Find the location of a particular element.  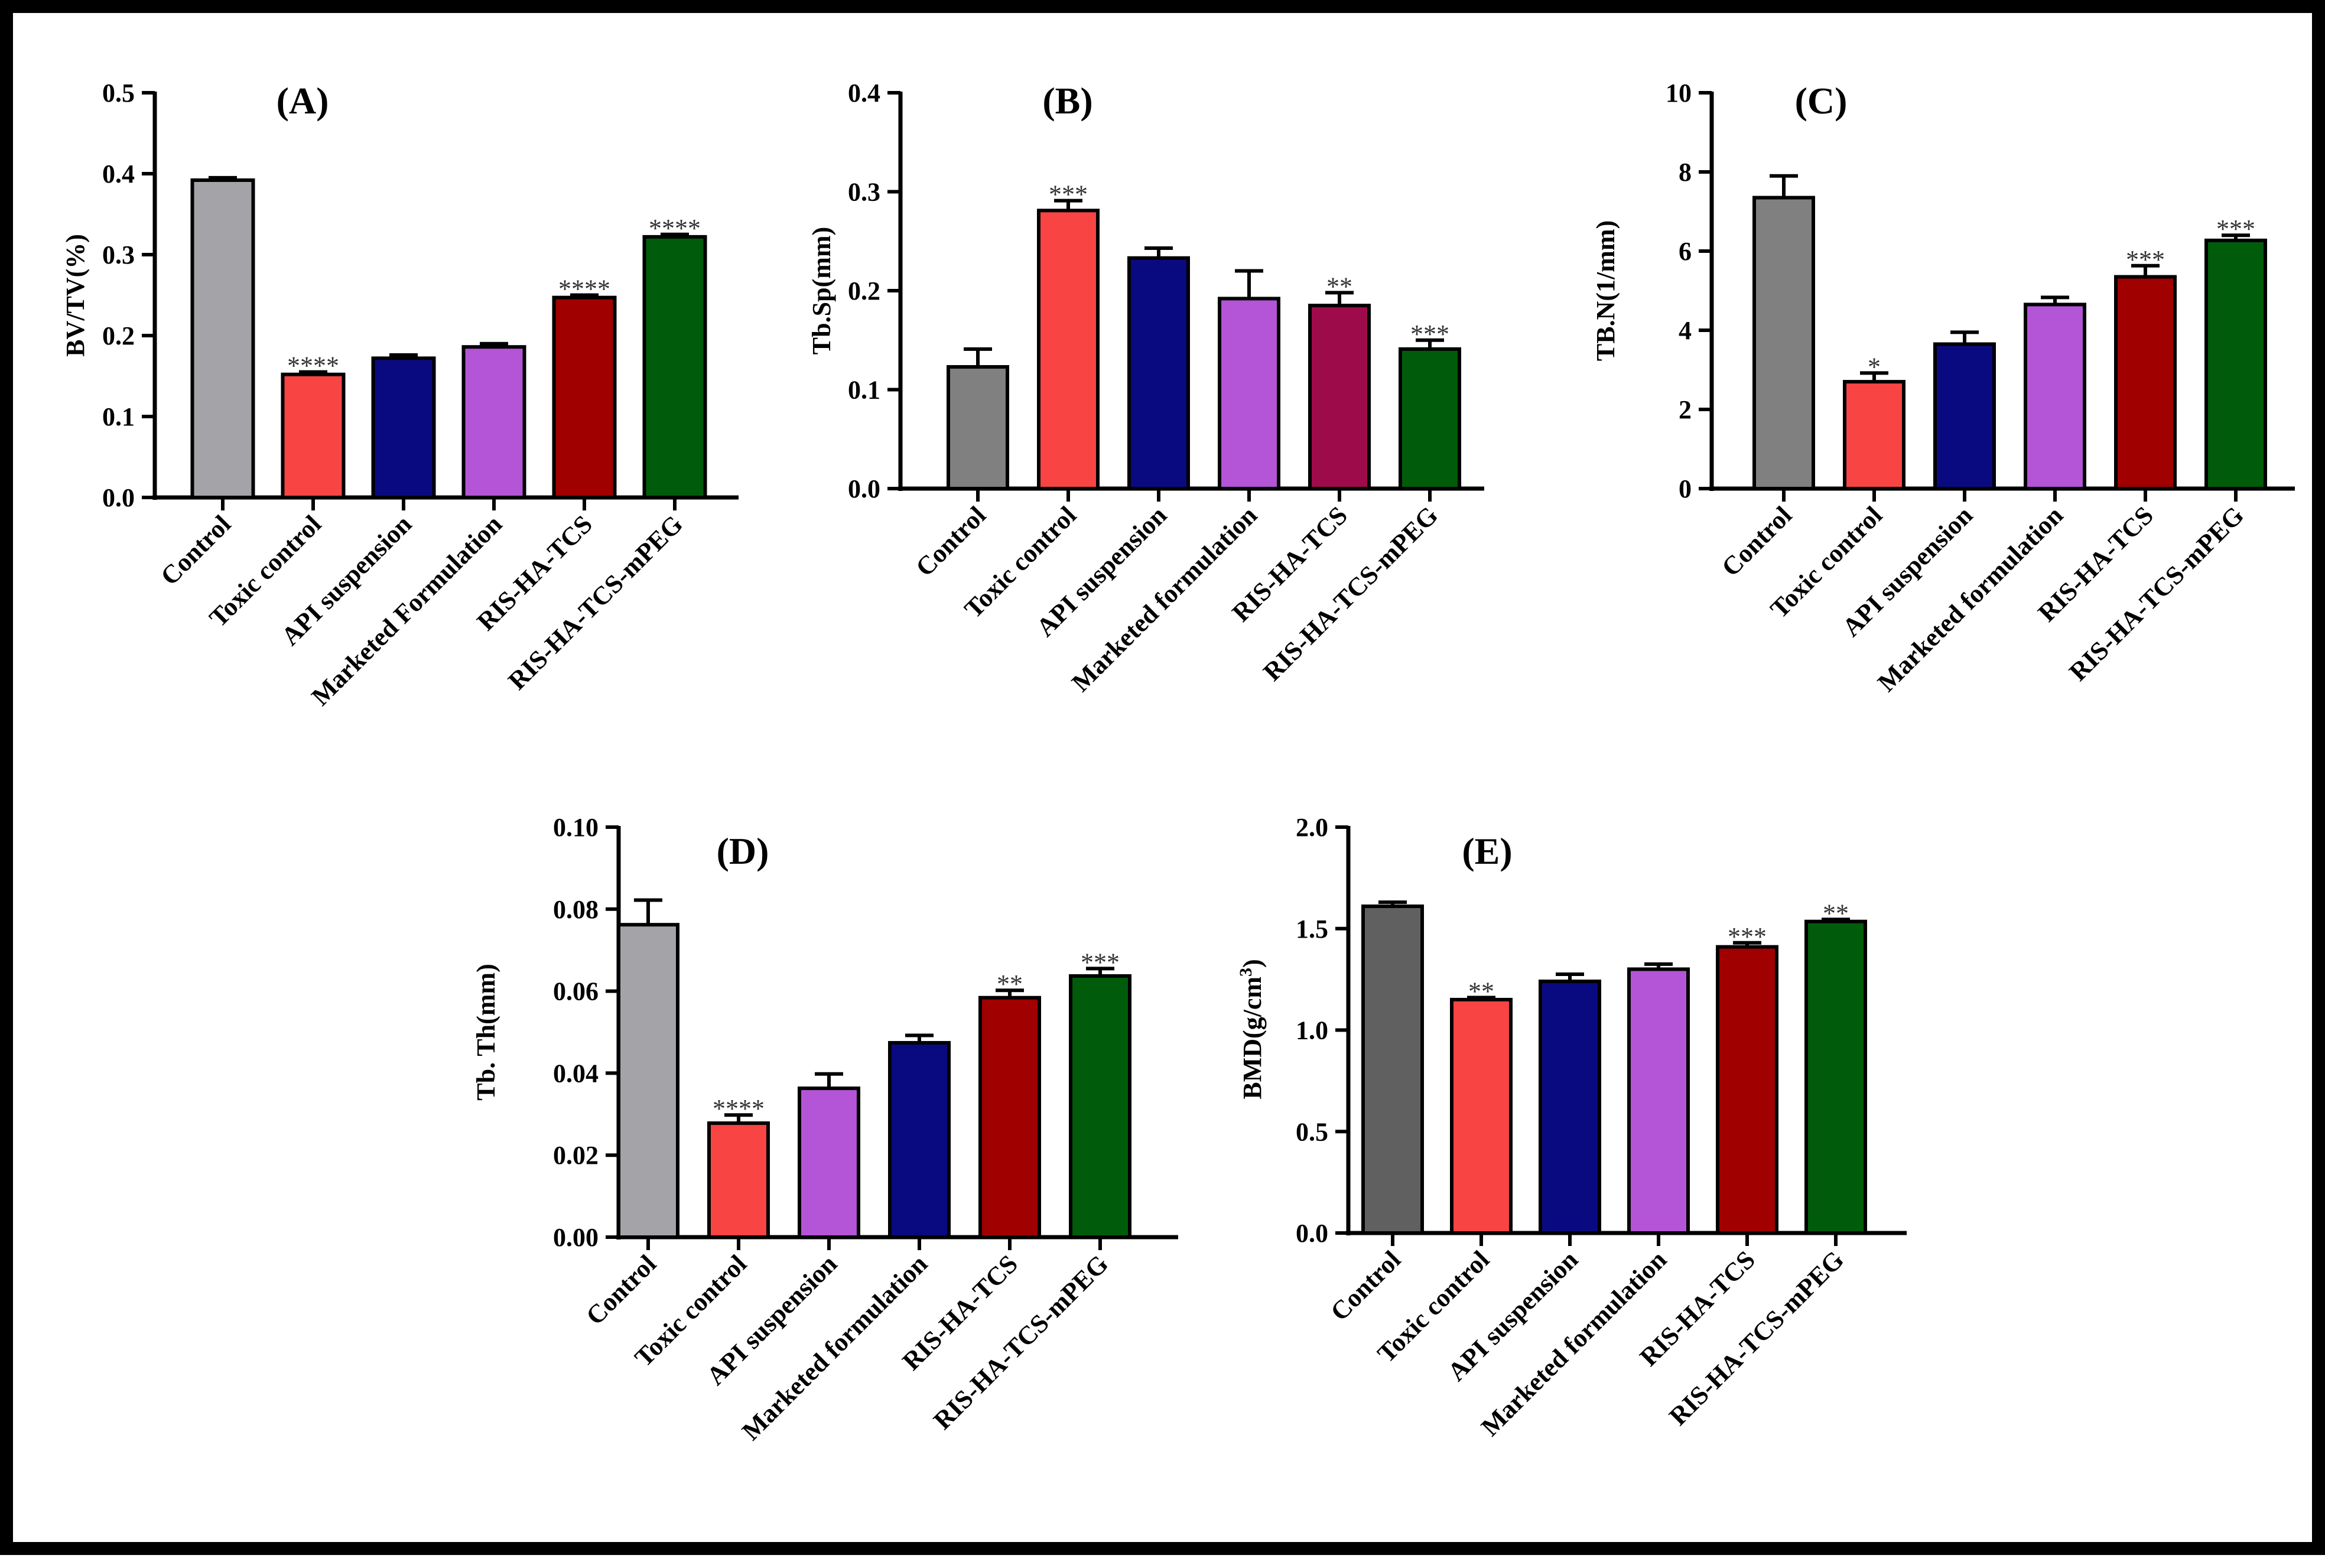

y-tick-label: 0.02 is located at coordinates (576, 1155).